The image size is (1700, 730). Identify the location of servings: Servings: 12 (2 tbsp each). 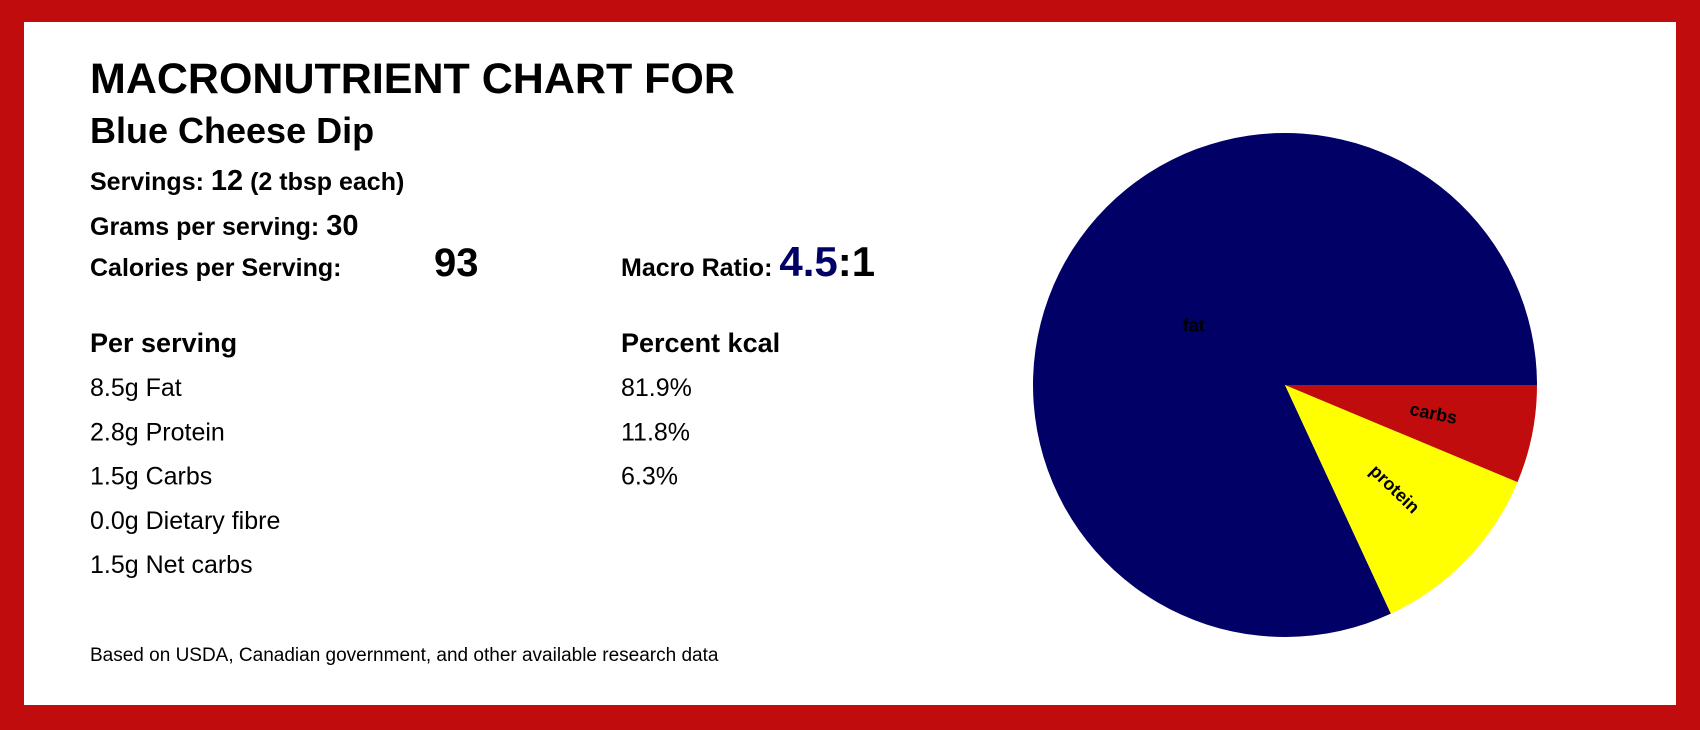
(247, 181).